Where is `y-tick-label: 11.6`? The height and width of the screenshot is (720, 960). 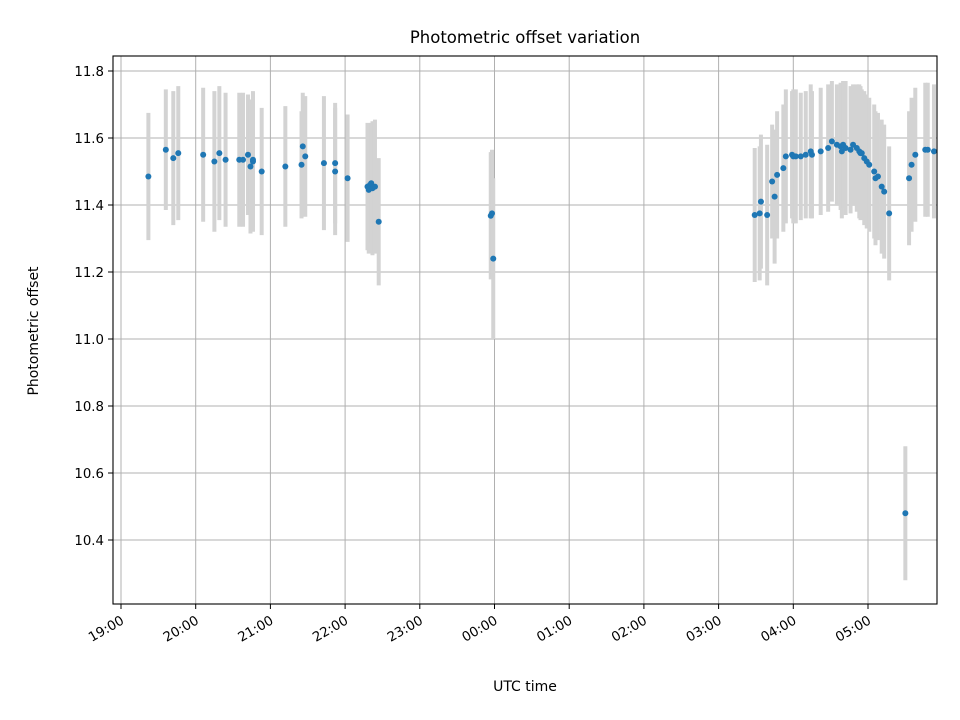 y-tick-label: 11.6 is located at coordinates (89, 139).